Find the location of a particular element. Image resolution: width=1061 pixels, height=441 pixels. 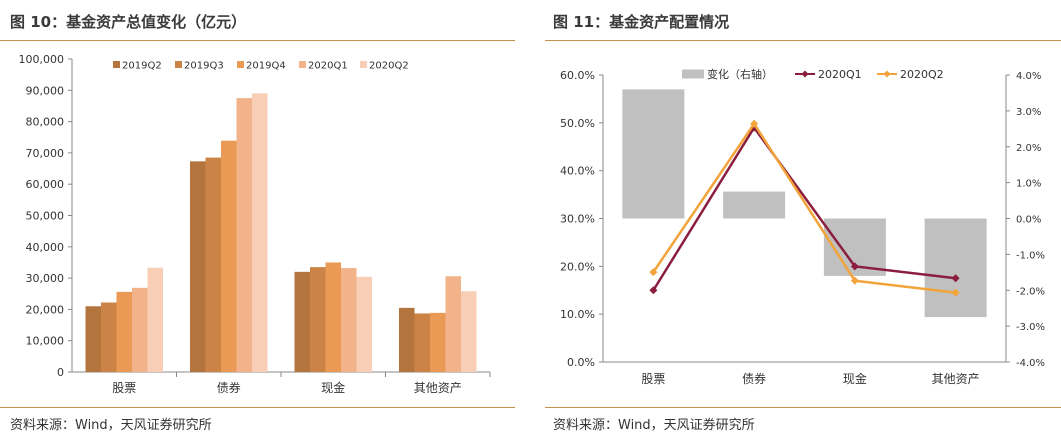

left-chart-source: 资料来源：Wind，天风证券研究所 is located at coordinates (111, 425).